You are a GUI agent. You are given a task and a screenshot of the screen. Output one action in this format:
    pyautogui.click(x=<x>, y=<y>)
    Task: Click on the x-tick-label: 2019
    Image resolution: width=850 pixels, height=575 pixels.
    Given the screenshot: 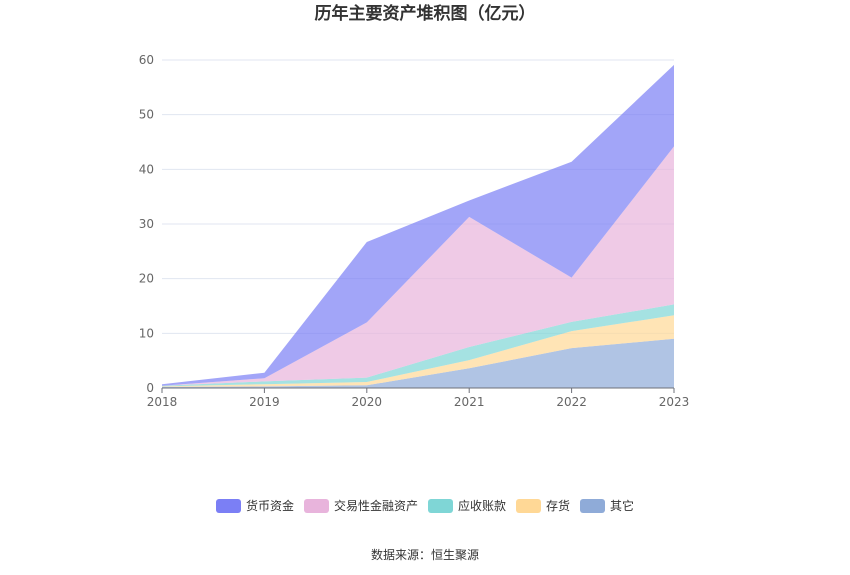 What is the action you would take?
    pyautogui.click(x=264, y=402)
    